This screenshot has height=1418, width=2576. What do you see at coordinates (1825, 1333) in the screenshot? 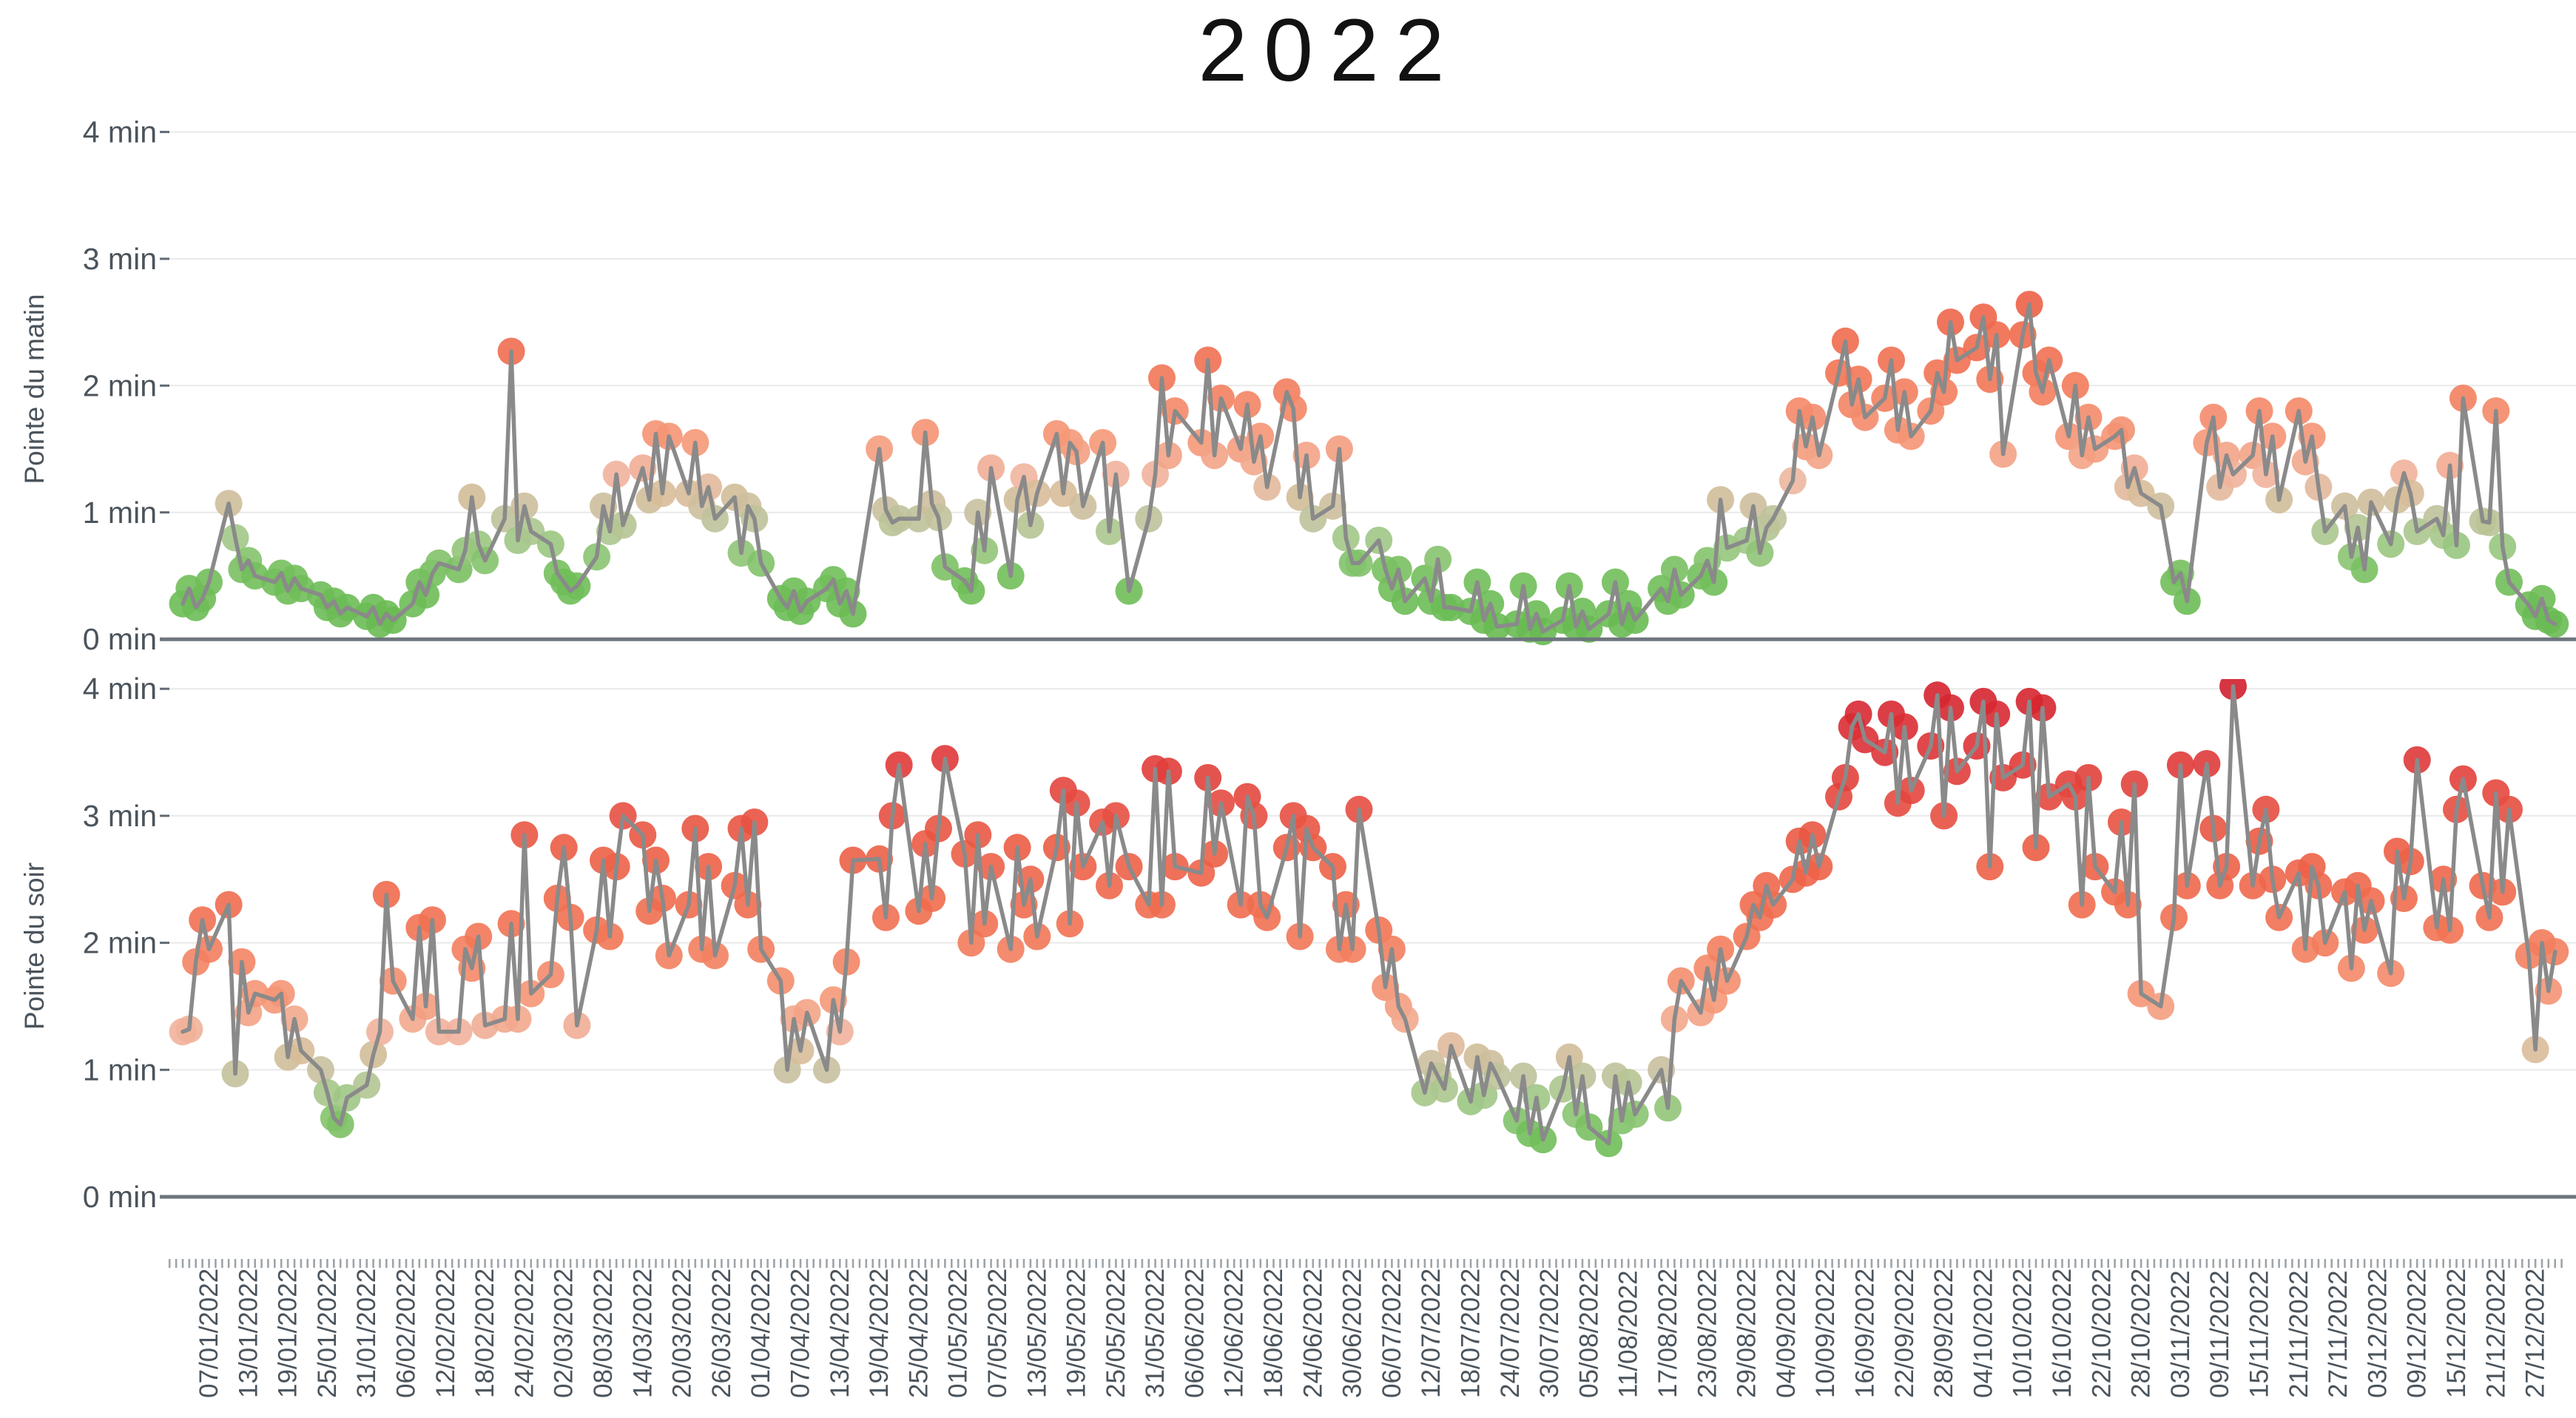
I see `svg-text: 10/09/2022` at bounding box center [1825, 1333].